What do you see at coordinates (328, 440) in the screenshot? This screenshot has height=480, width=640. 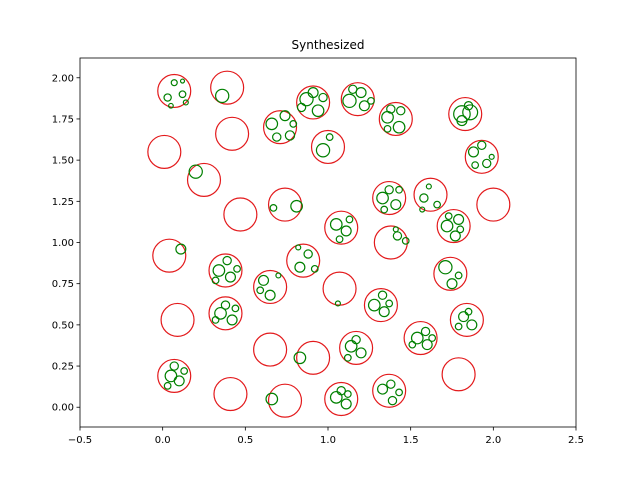 I see `x-tick-label: 1.0` at bounding box center [328, 440].